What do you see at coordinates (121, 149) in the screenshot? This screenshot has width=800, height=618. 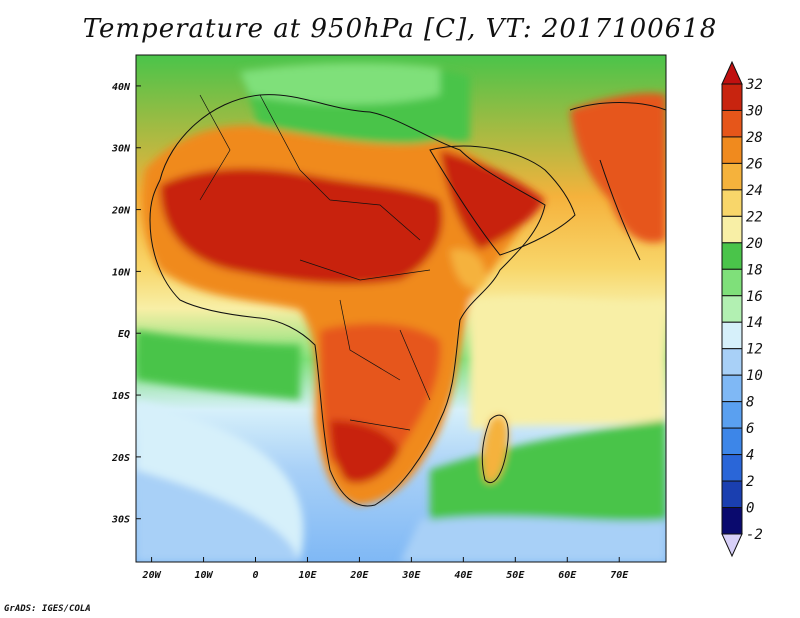 I see `lat-tick-label: 30N` at bounding box center [121, 149].